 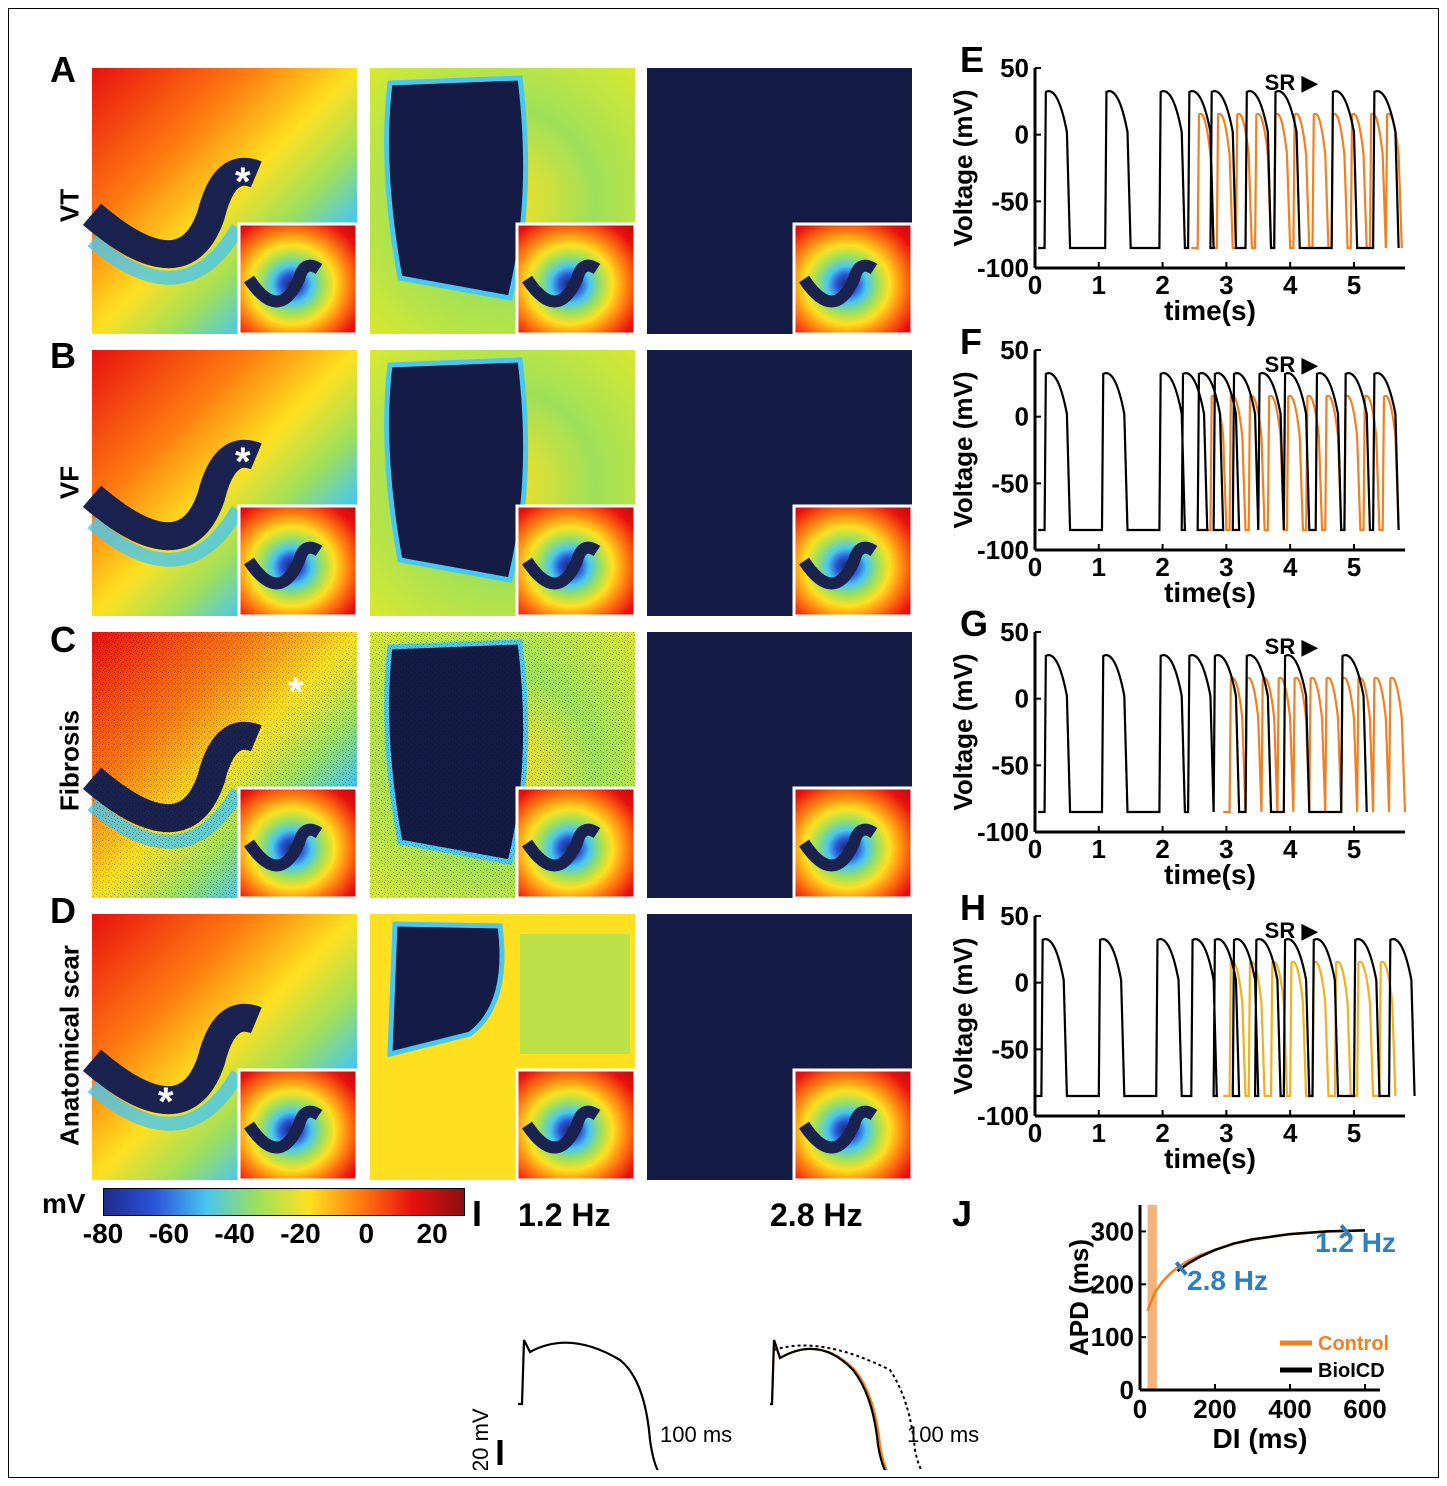 What do you see at coordinates (172, 1059) in the screenshot?
I see `wave-front` at bounding box center [172, 1059].